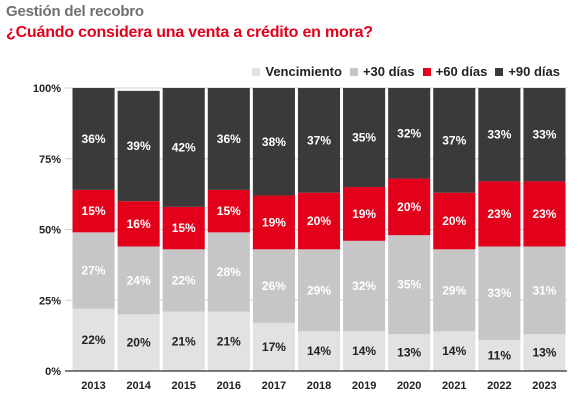  Describe the element at coordinates (534, 71) in the screenshot. I see `legend-label-90-dias: +90 días` at that location.